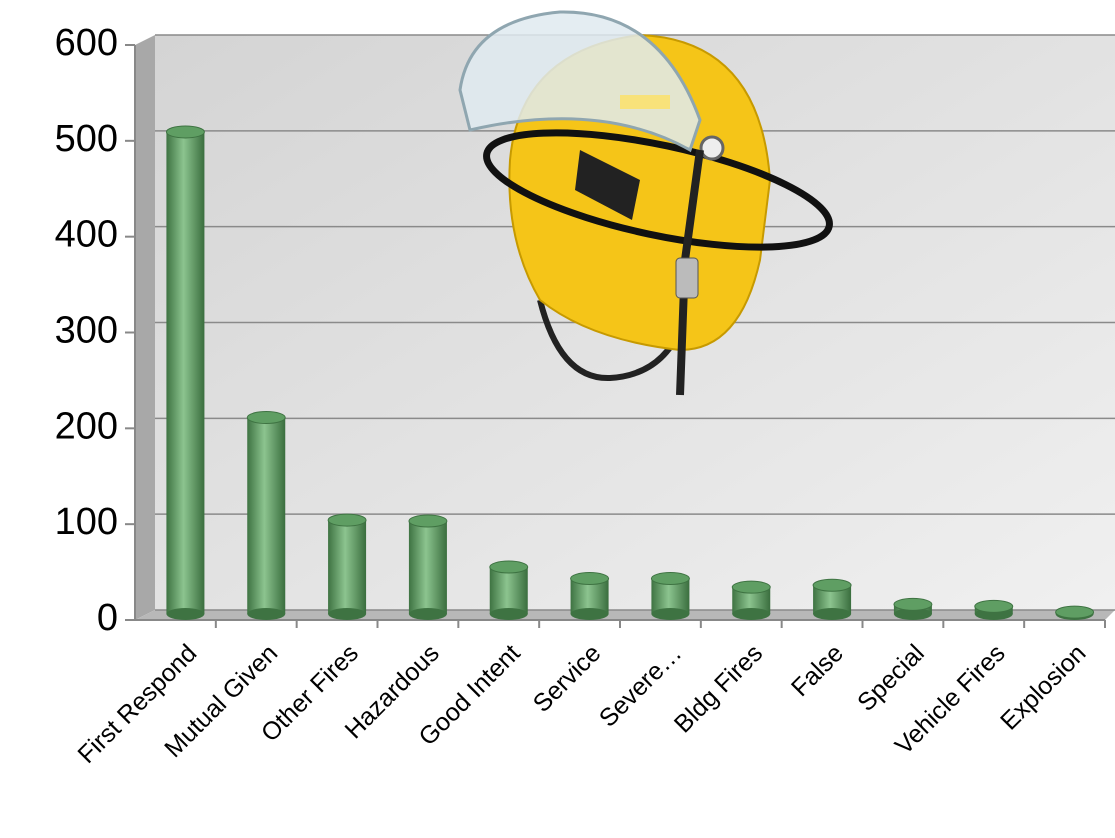 The image size is (1115, 838). I want to click on y-tick-label: 500, so click(86, 139).